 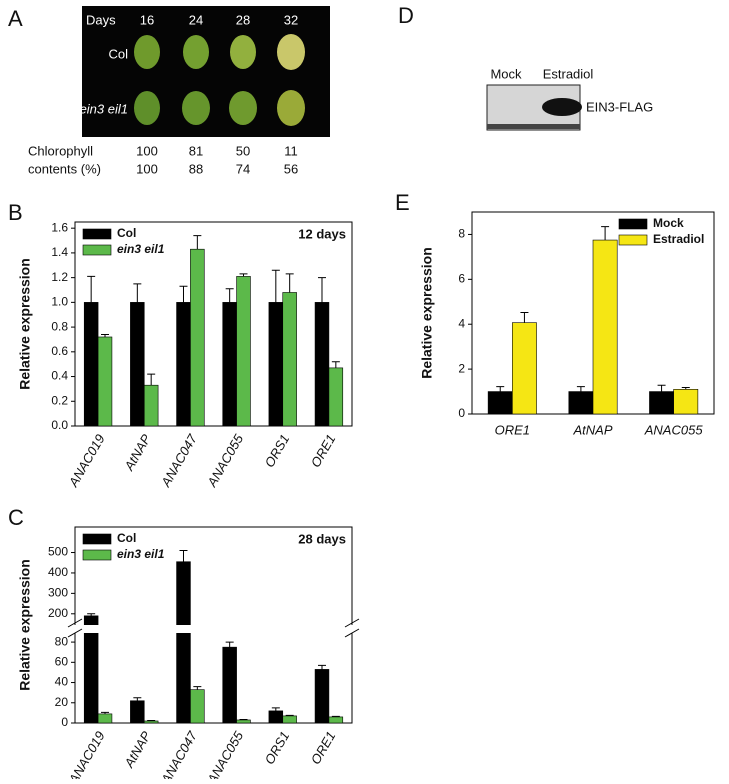 I want to click on row-label: Col, so click(x=118, y=53).